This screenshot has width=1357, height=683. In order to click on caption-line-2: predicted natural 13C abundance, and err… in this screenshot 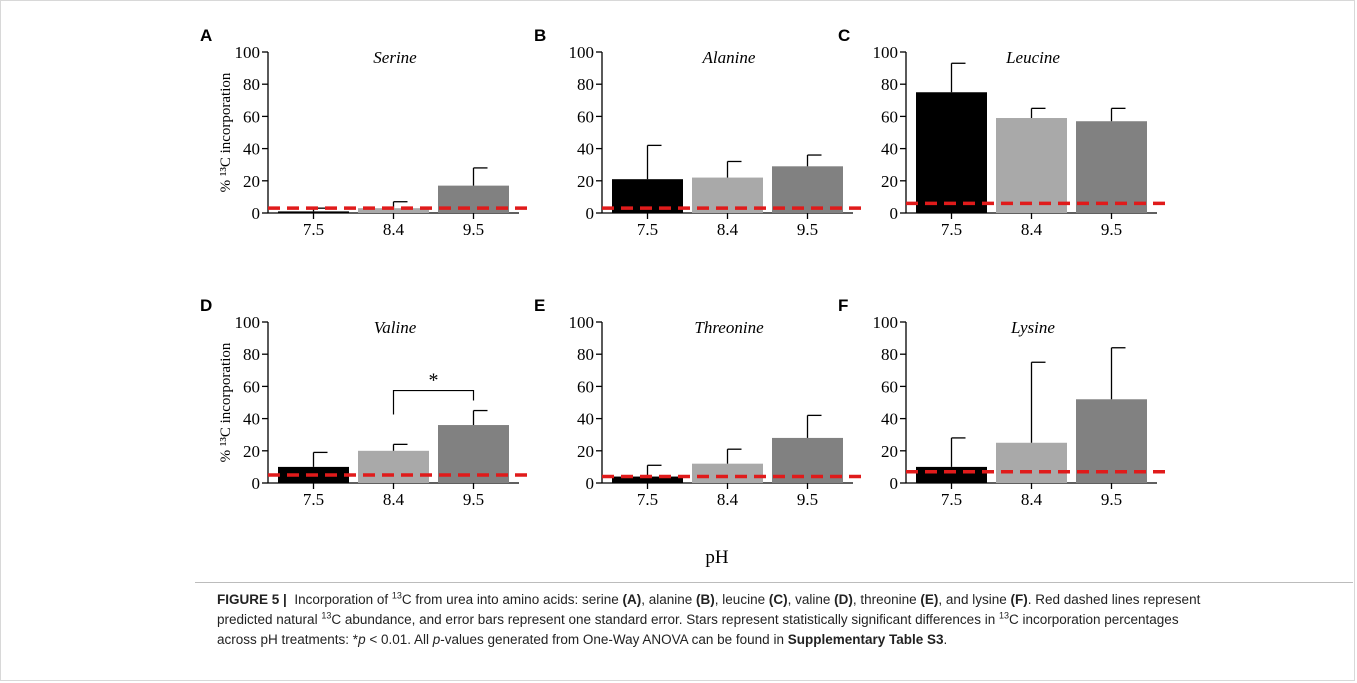, I will do `click(779, 620)`.